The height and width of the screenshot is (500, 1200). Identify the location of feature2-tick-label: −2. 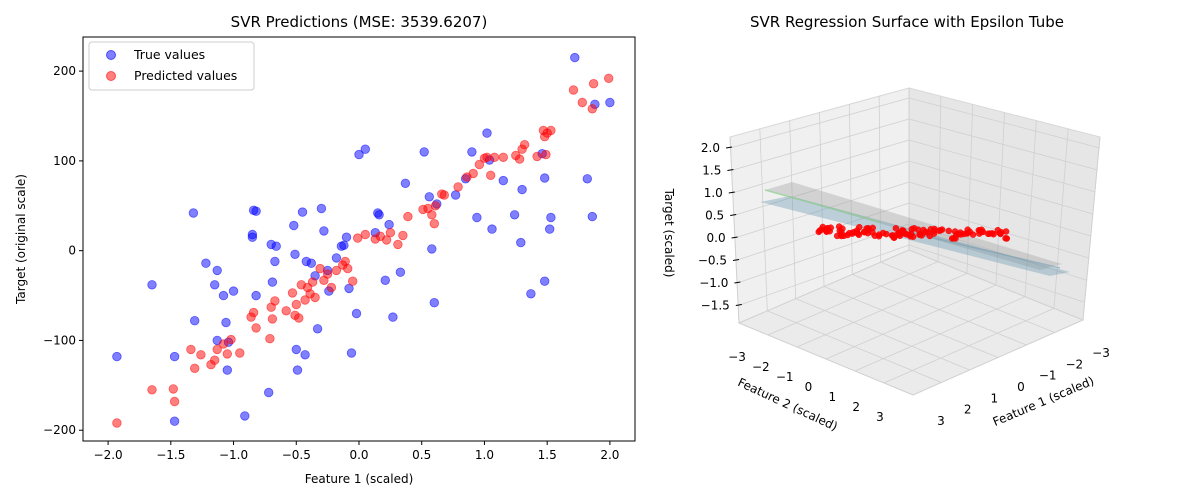
(761, 367).